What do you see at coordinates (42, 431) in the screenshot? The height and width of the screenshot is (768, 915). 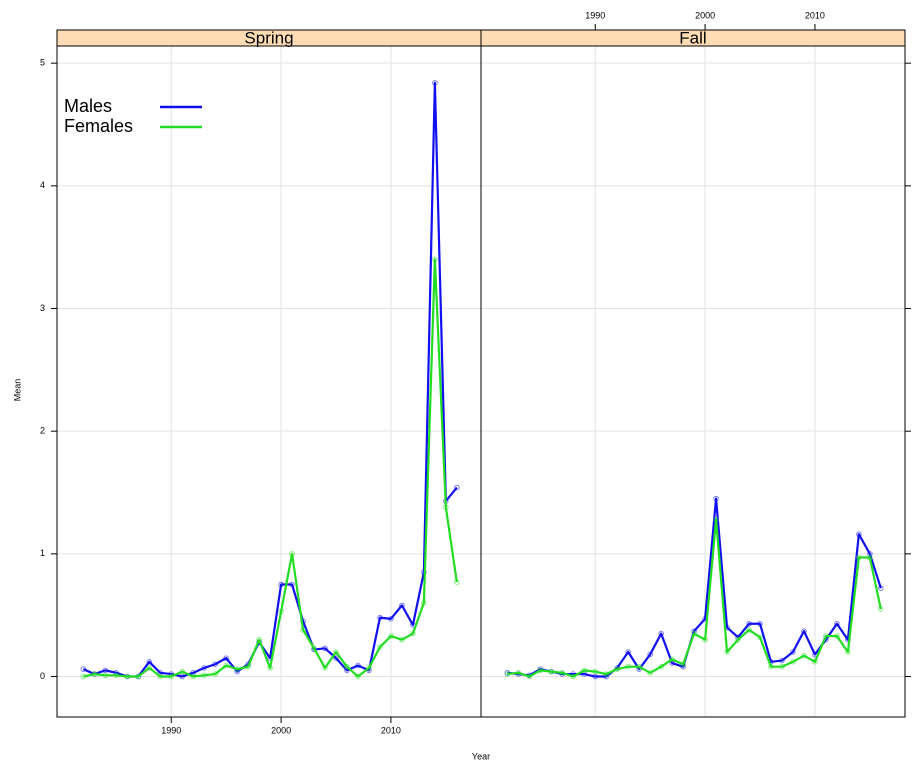 I see `y-tick-label: 2` at bounding box center [42, 431].